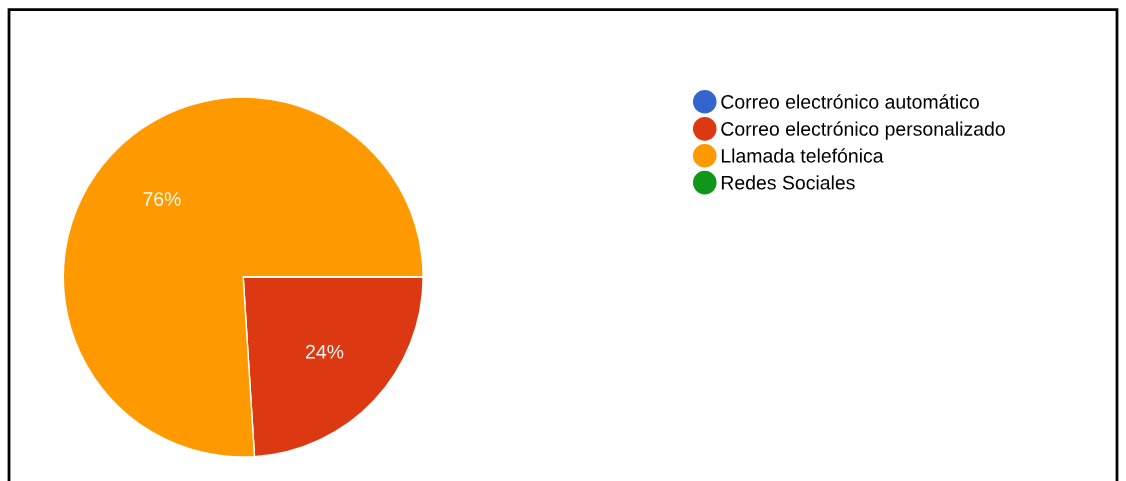 The image size is (1126, 481). What do you see at coordinates (863, 130) in the screenshot?
I see `legend-label: Correo electrónico personalizado` at bounding box center [863, 130].